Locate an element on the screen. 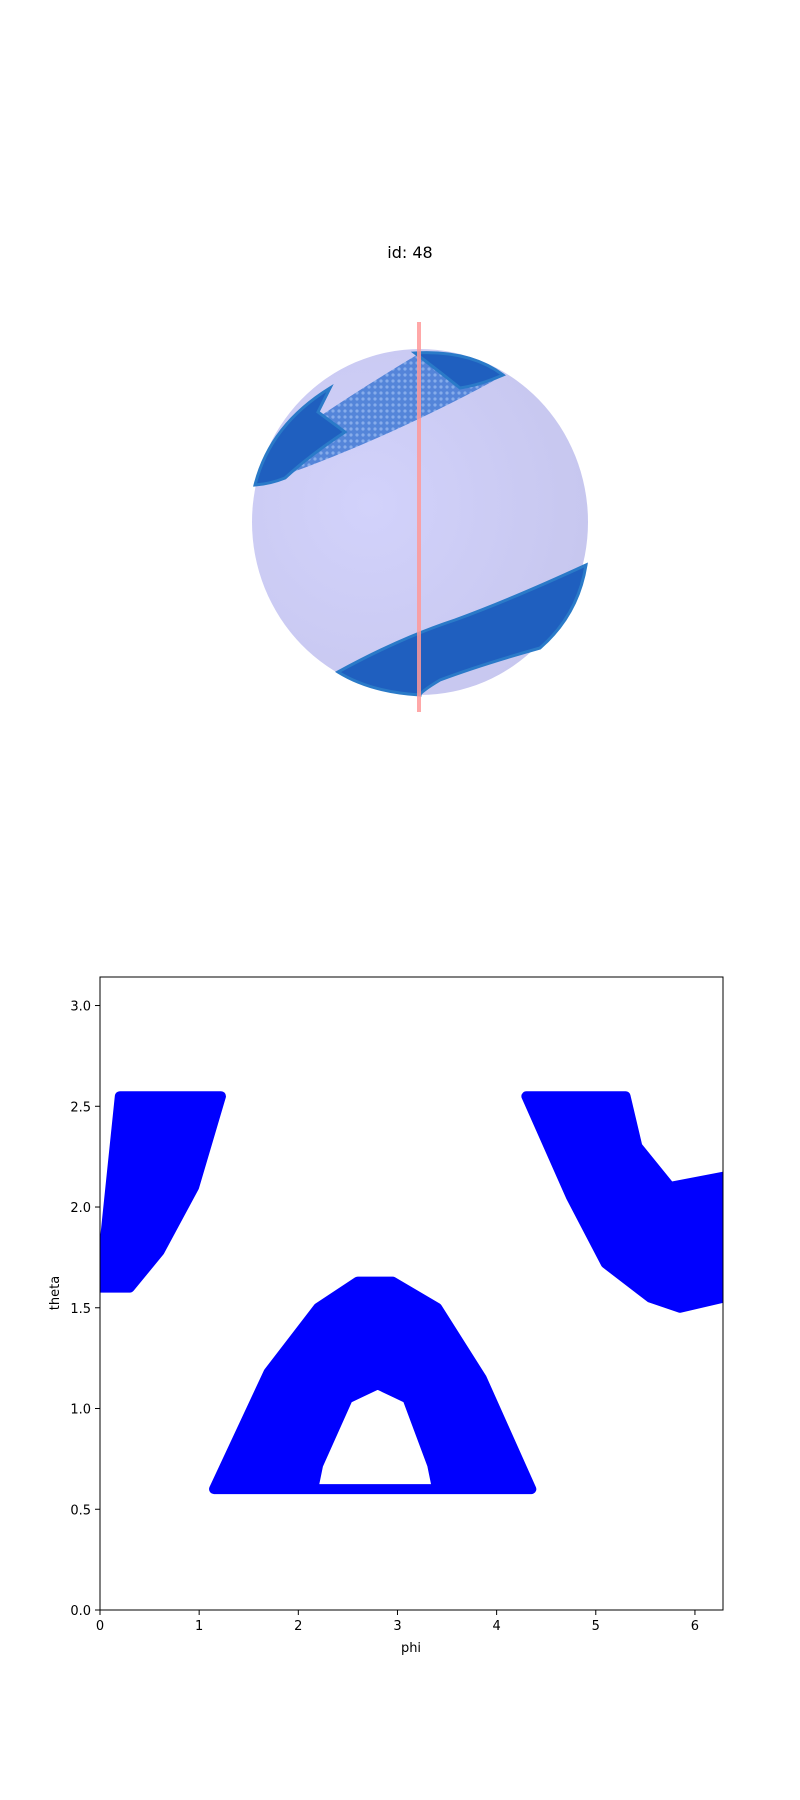 This screenshot has height=1800, width=800. x-tick-label: 2 is located at coordinates (298, 1626).